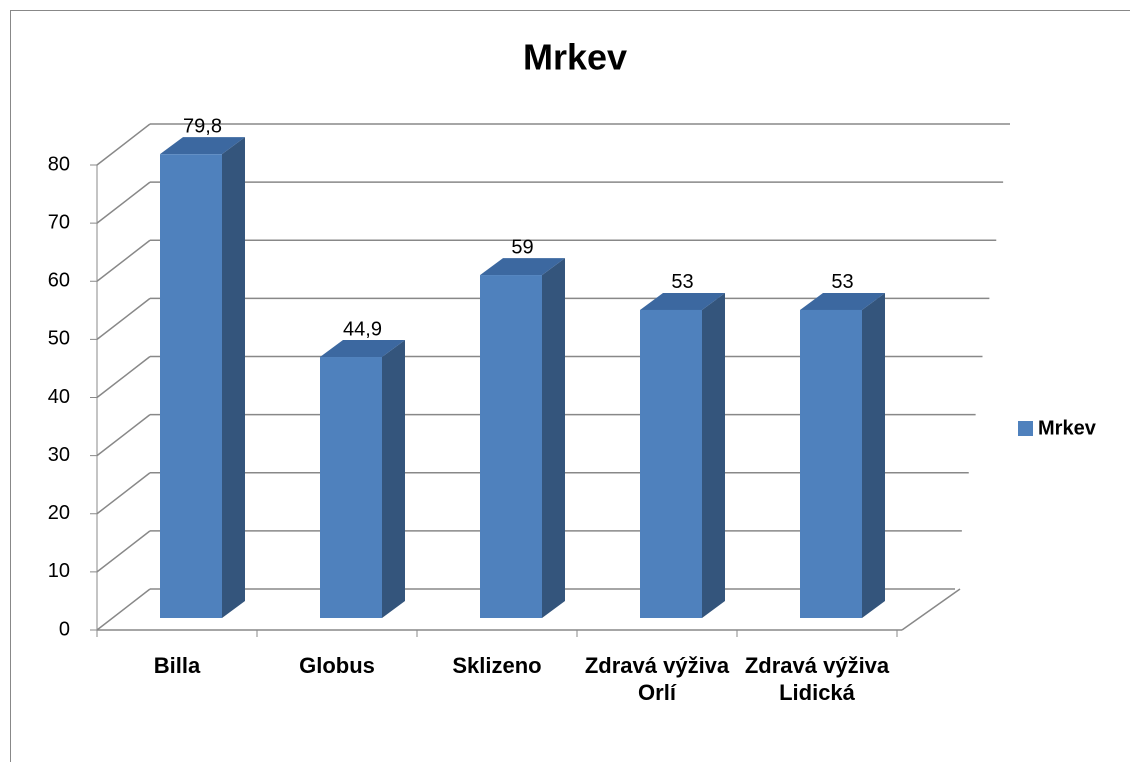  What do you see at coordinates (64, 629) in the screenshot?
I see `y-tick-label: 0` at bounding box center [64, 629].